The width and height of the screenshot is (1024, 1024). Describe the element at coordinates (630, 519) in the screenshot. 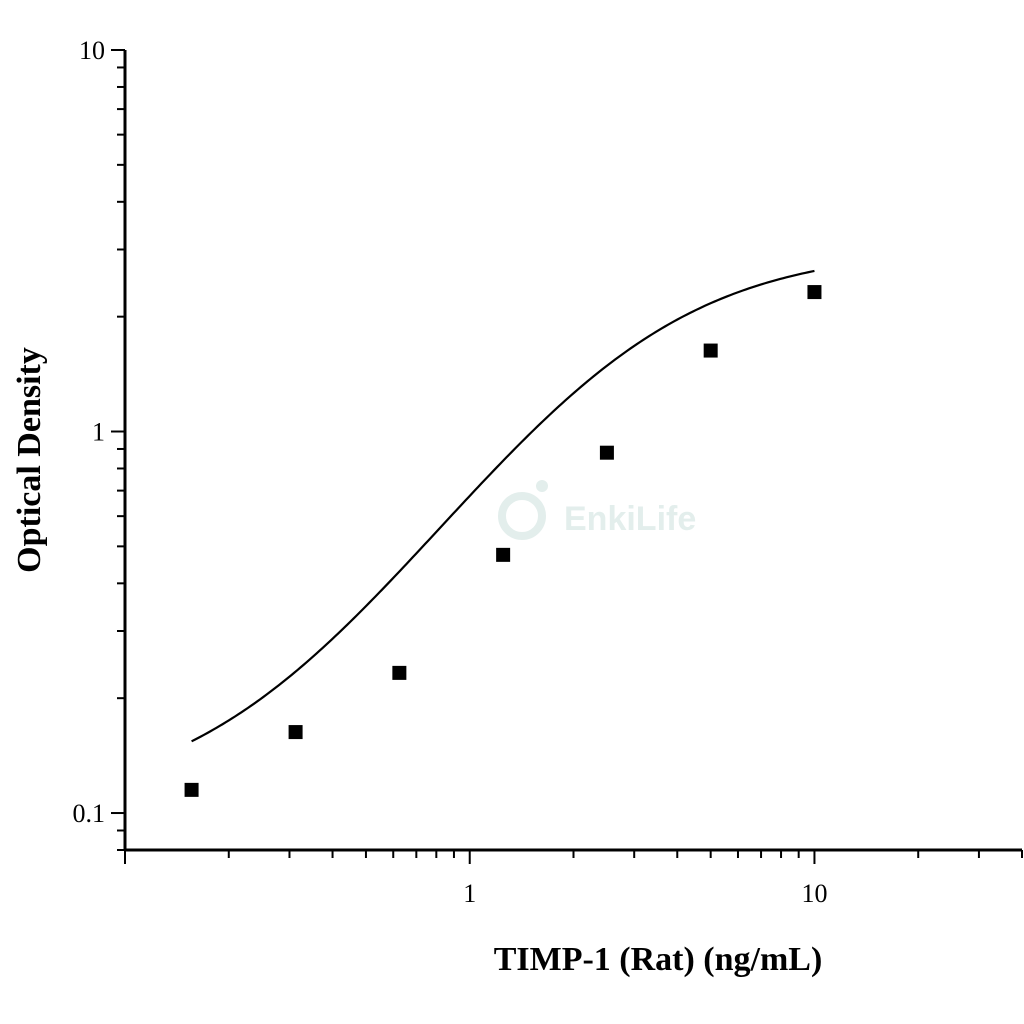

I see `watermark-text: EnkiLife` at that location.